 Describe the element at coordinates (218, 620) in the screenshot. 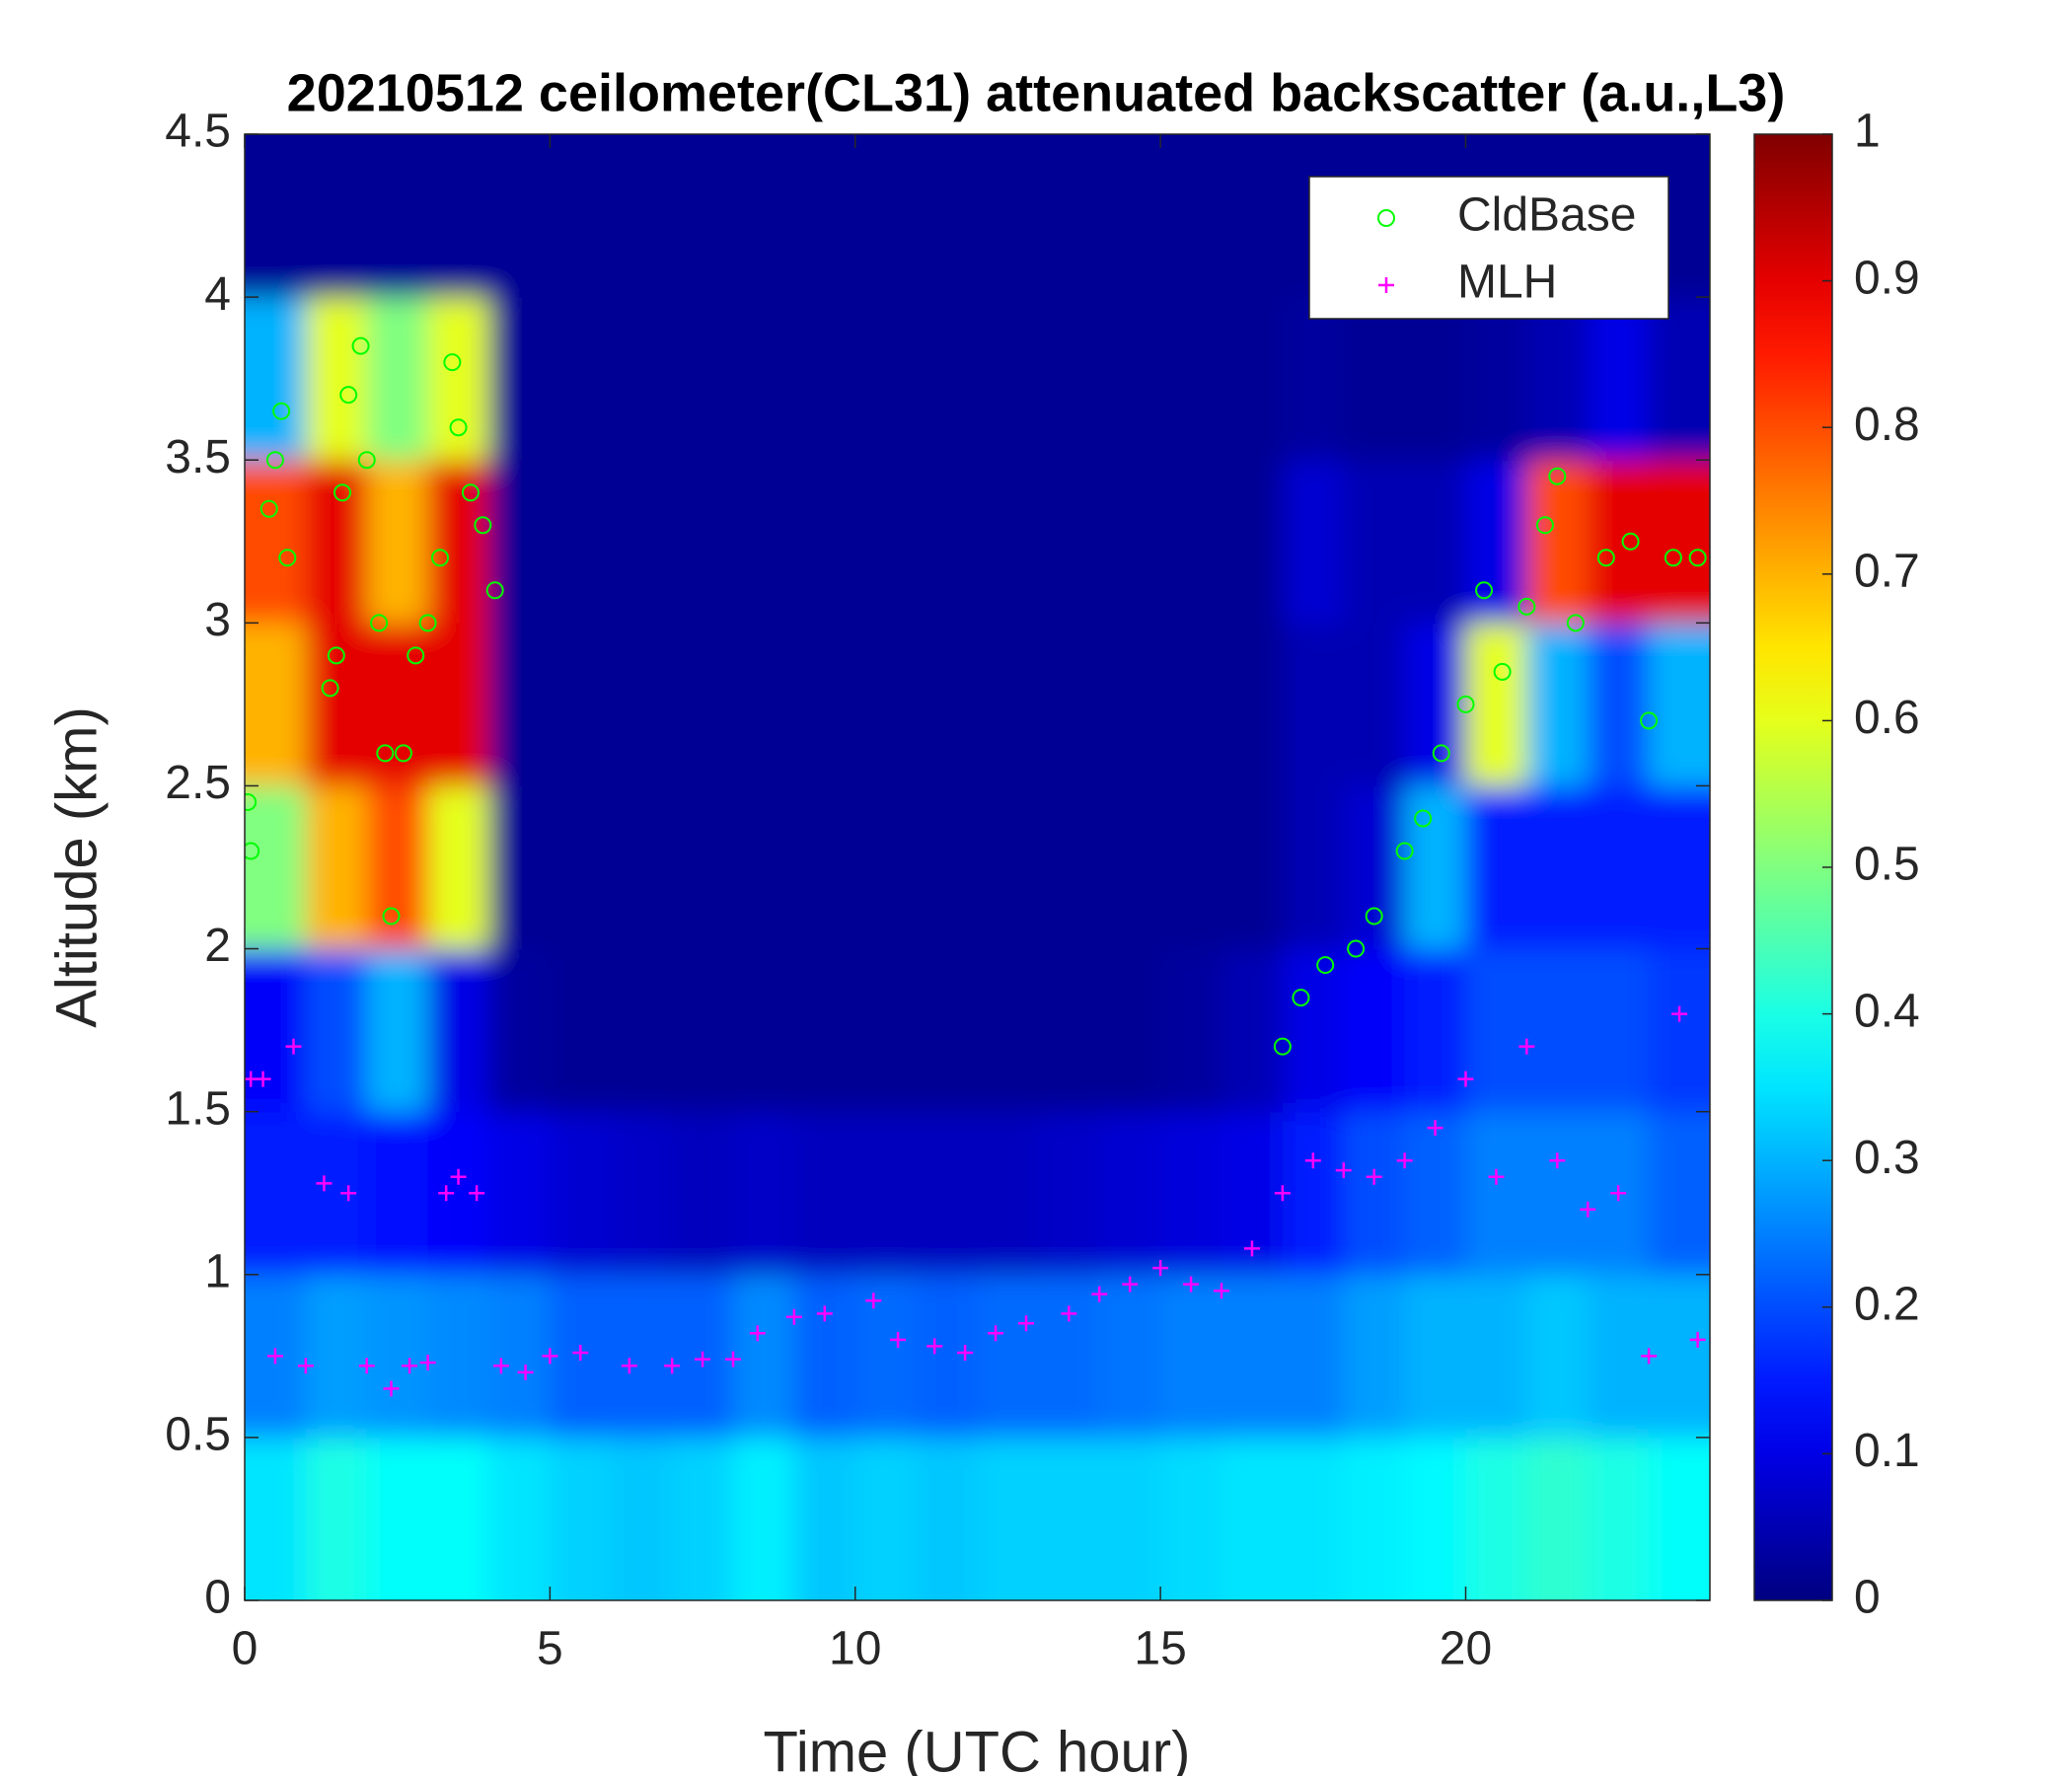

I see `y-tick-label: 3` at that location.